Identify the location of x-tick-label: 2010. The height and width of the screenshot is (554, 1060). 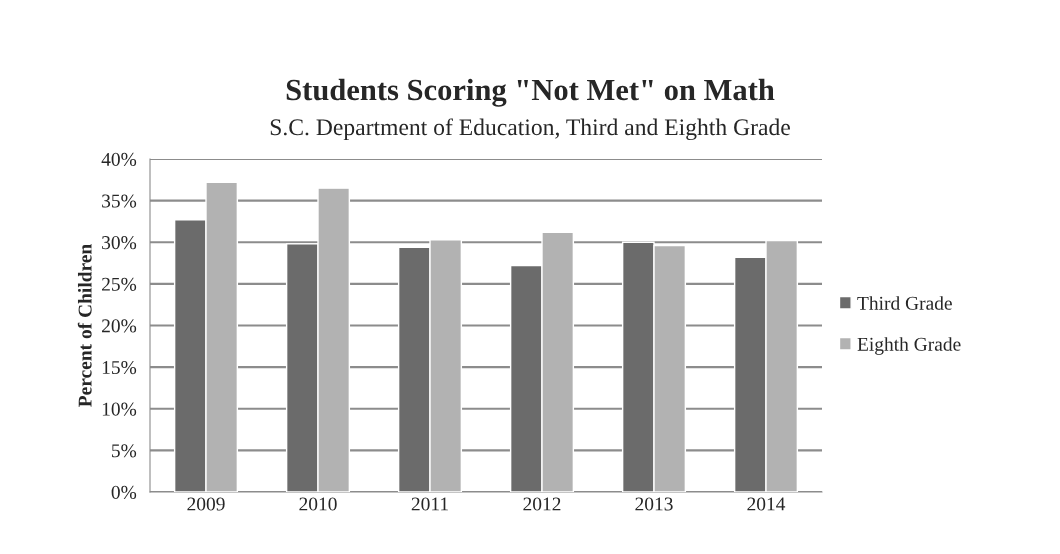
(318, 504).